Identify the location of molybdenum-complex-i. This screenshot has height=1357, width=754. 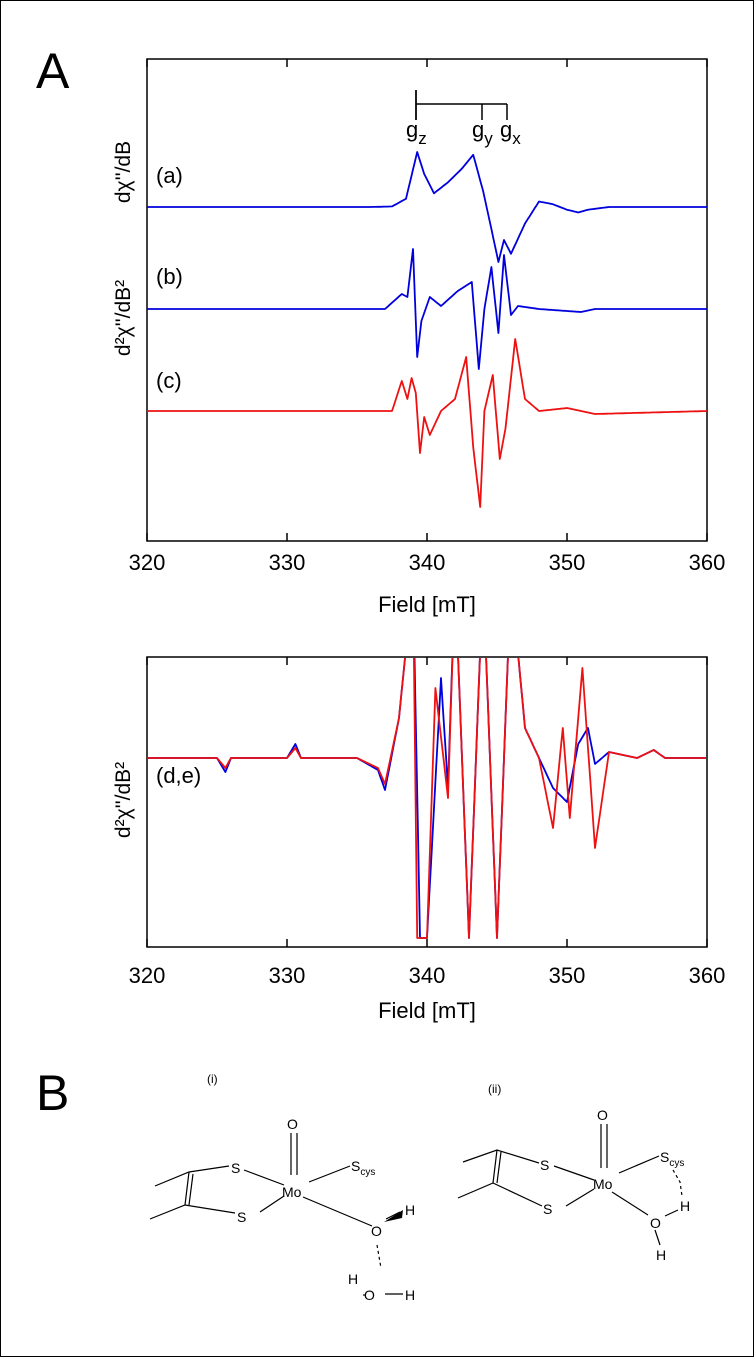
(276, 1214).